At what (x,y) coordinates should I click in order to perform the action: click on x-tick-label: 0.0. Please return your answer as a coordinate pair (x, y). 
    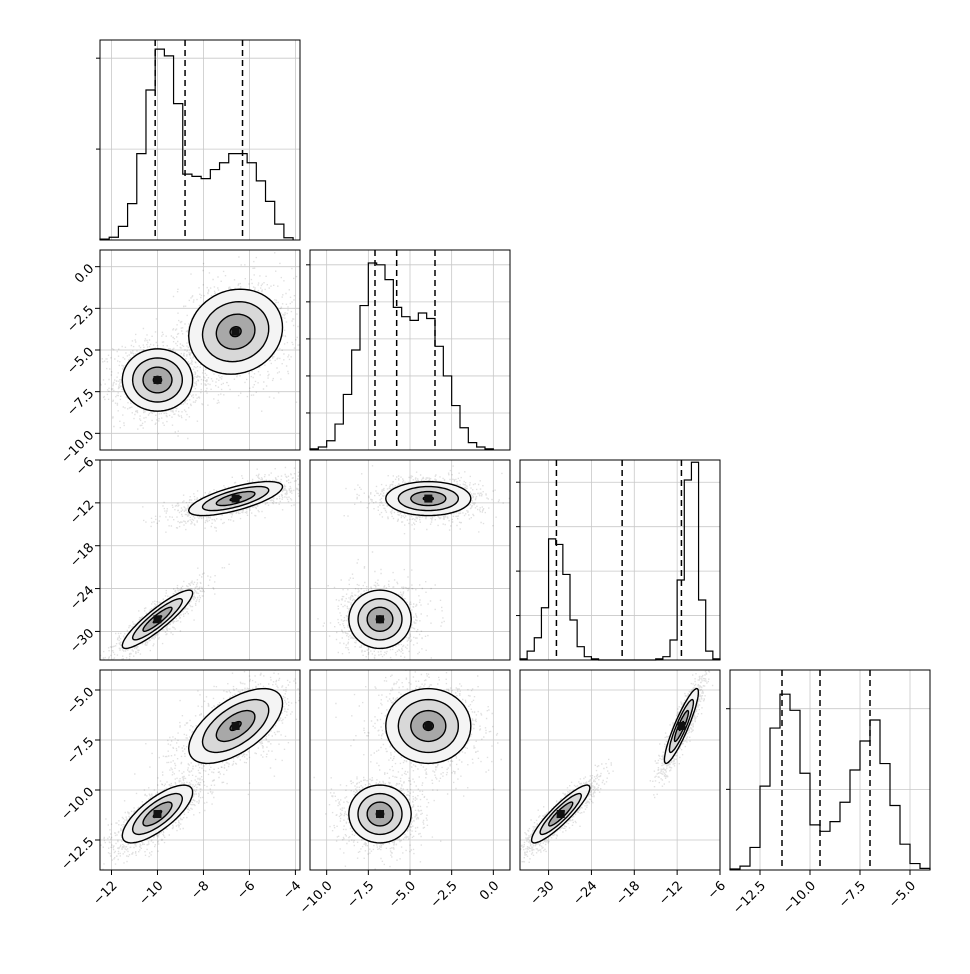
    Looking at the image, I should click on (489, 890).